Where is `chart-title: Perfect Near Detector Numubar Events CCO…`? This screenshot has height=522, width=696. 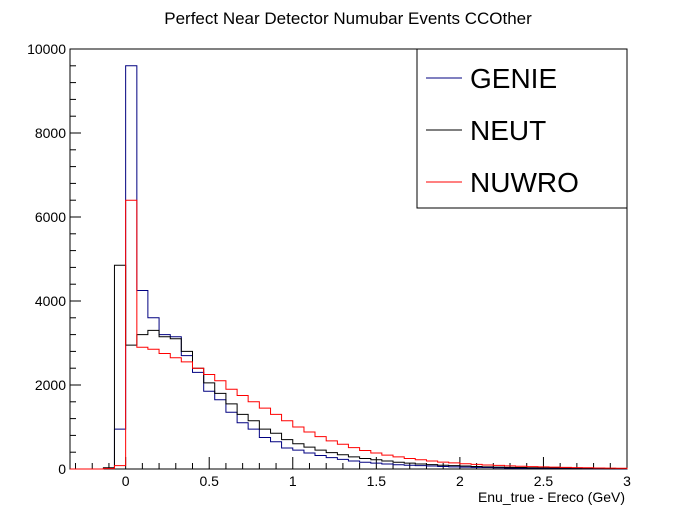 chart-title: Perfect Near Detector Numubar Events CCO… is located at coordinates (348, 18).